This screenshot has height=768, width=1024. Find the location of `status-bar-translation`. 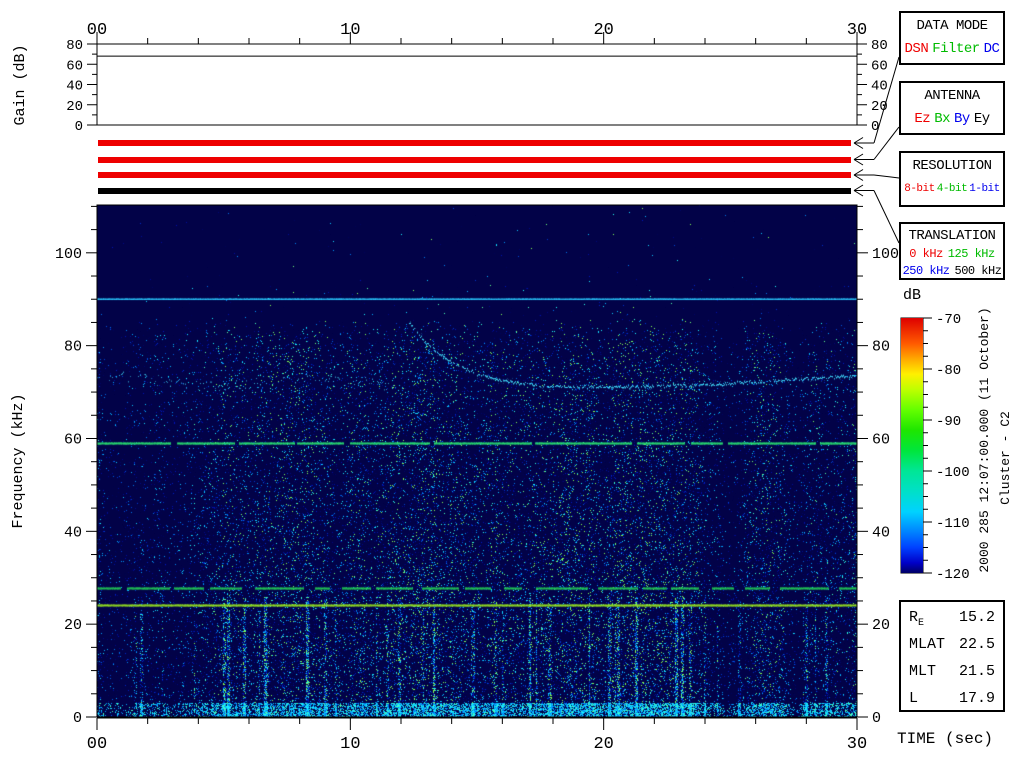

status-bar-translation is located at coordinates (474, 190).